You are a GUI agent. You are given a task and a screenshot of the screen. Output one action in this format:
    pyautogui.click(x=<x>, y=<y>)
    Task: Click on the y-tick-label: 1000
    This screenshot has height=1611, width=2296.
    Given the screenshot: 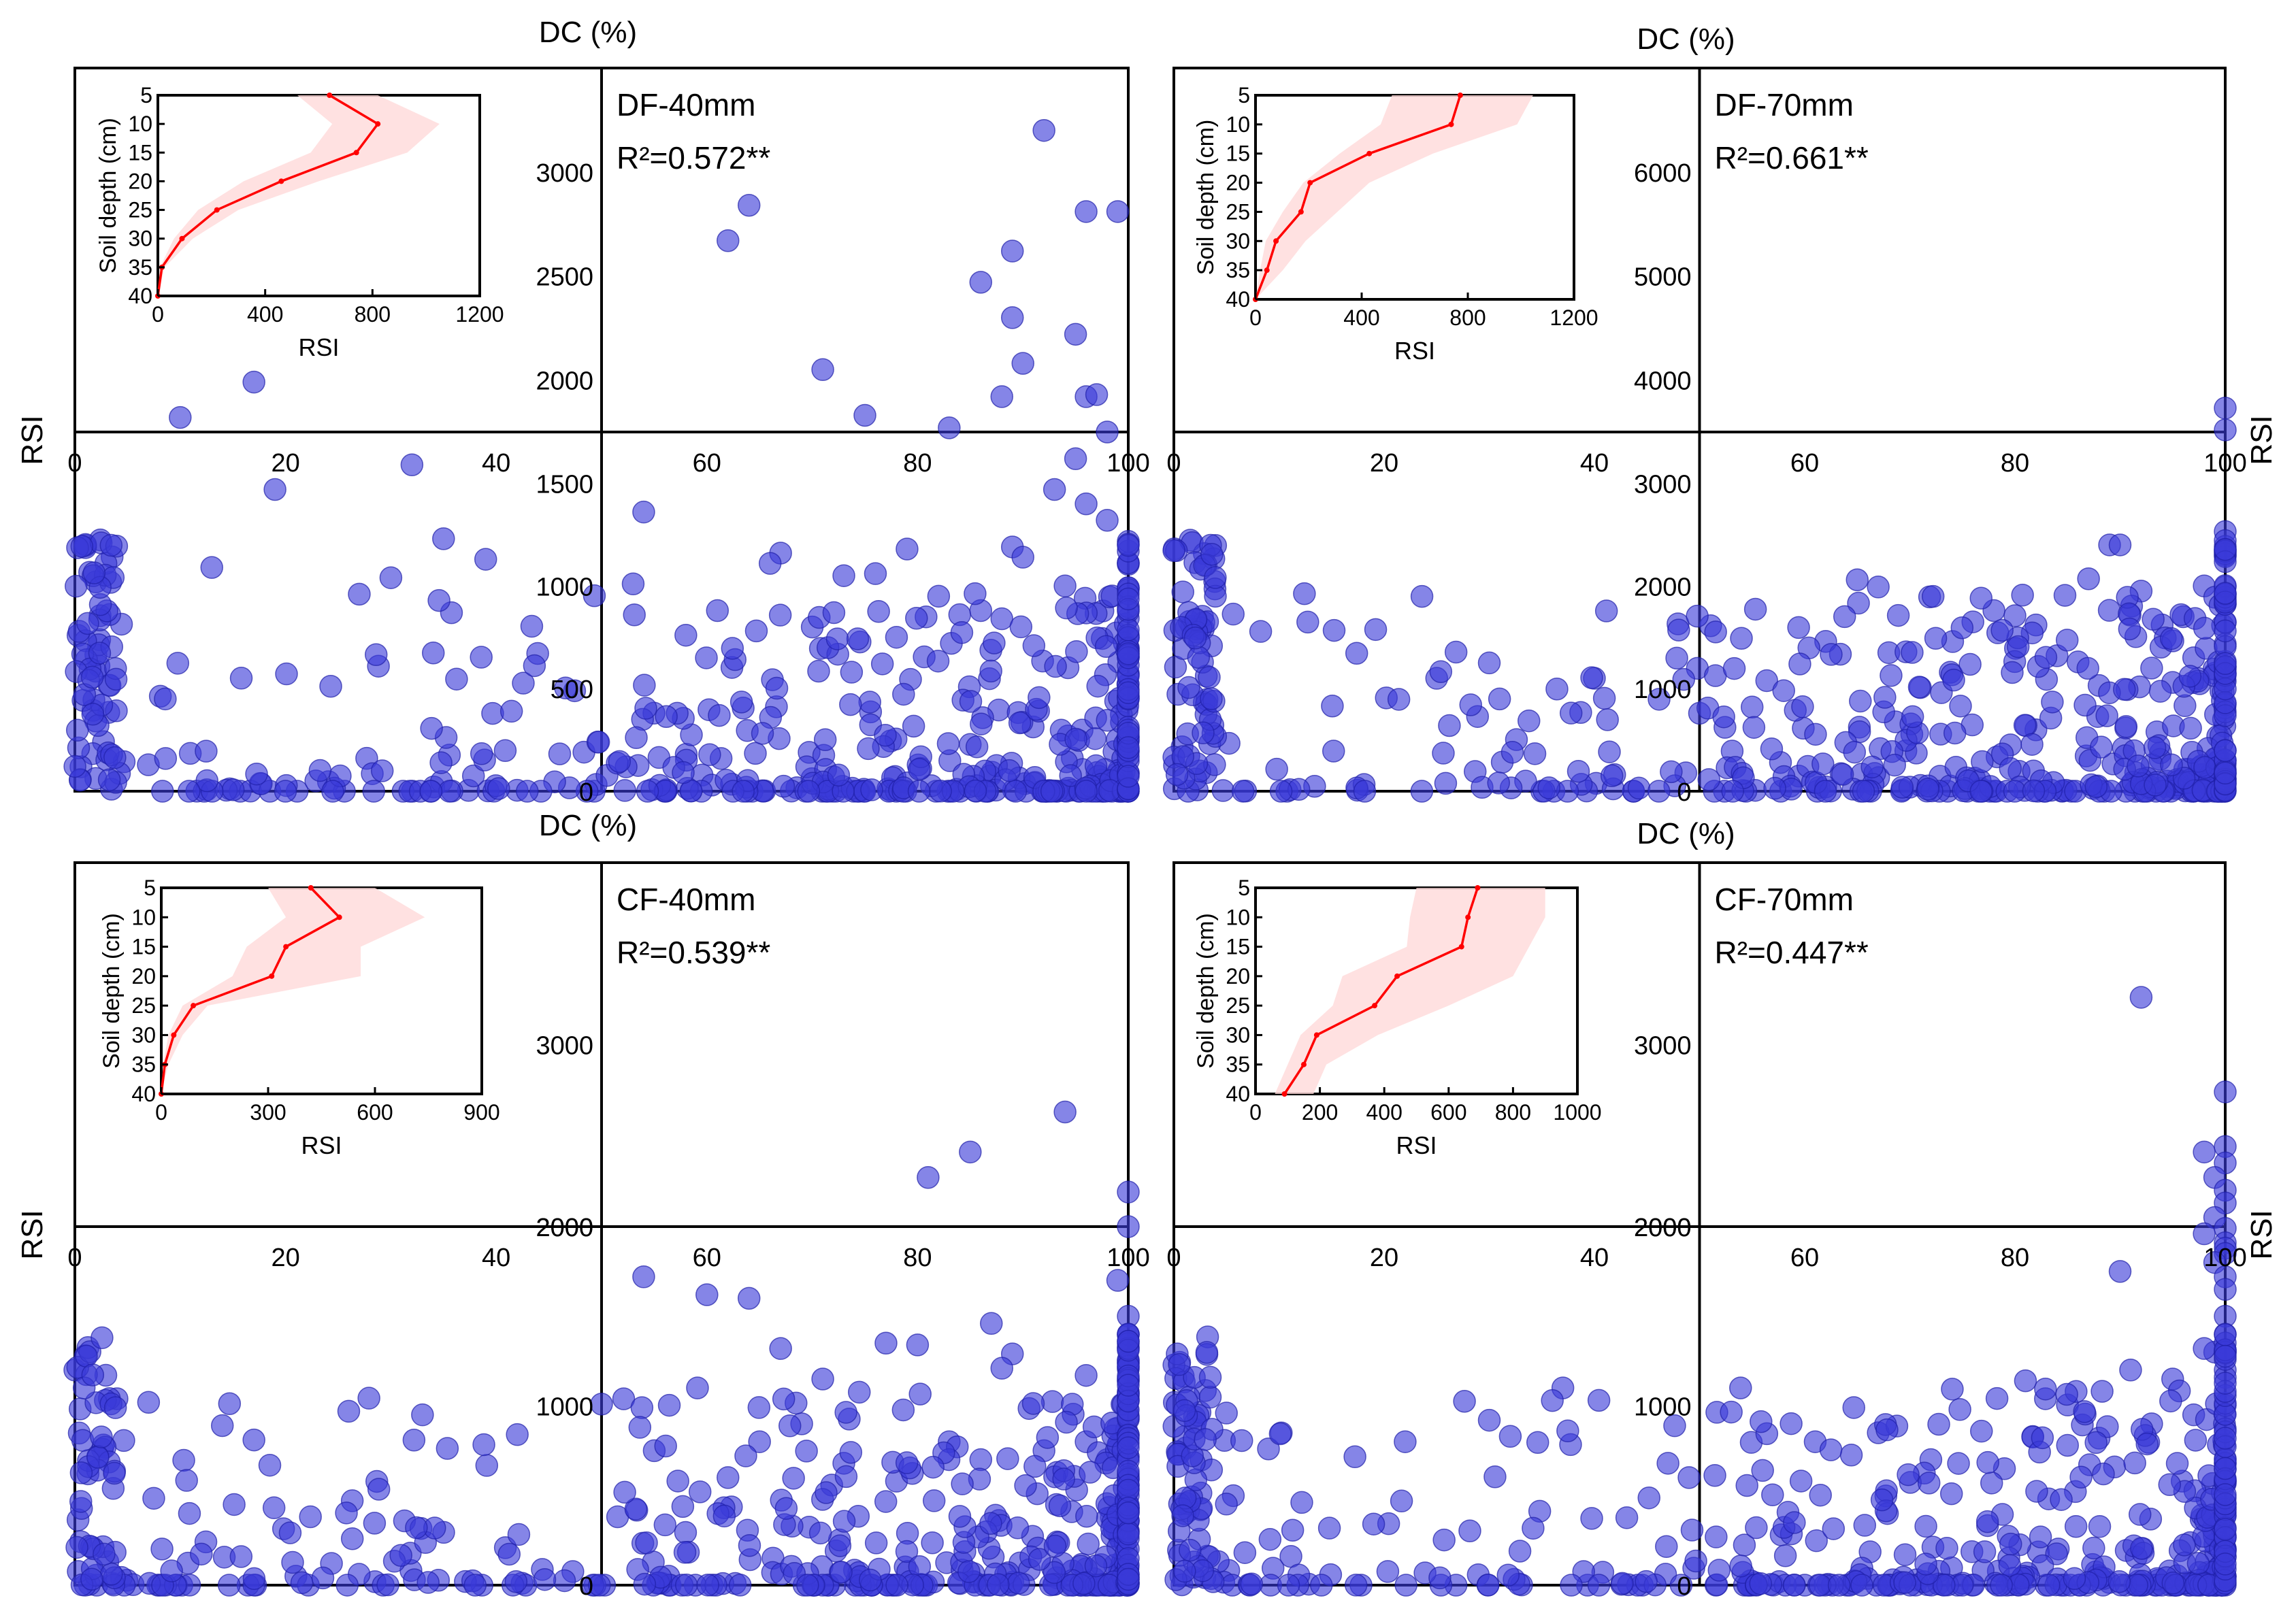 What is the action you would take?
    pyautogui.click(x=564, y=587)
    